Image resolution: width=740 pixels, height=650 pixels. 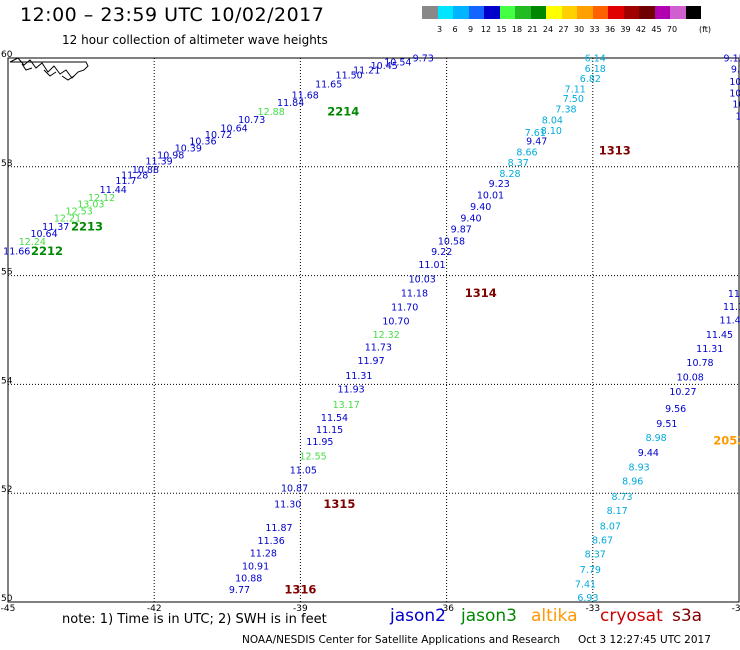 What do you see at coordinates (735, 69) in the screenshot?
I see `wave-height-point: 9.03` at bounding box center [735, 69].